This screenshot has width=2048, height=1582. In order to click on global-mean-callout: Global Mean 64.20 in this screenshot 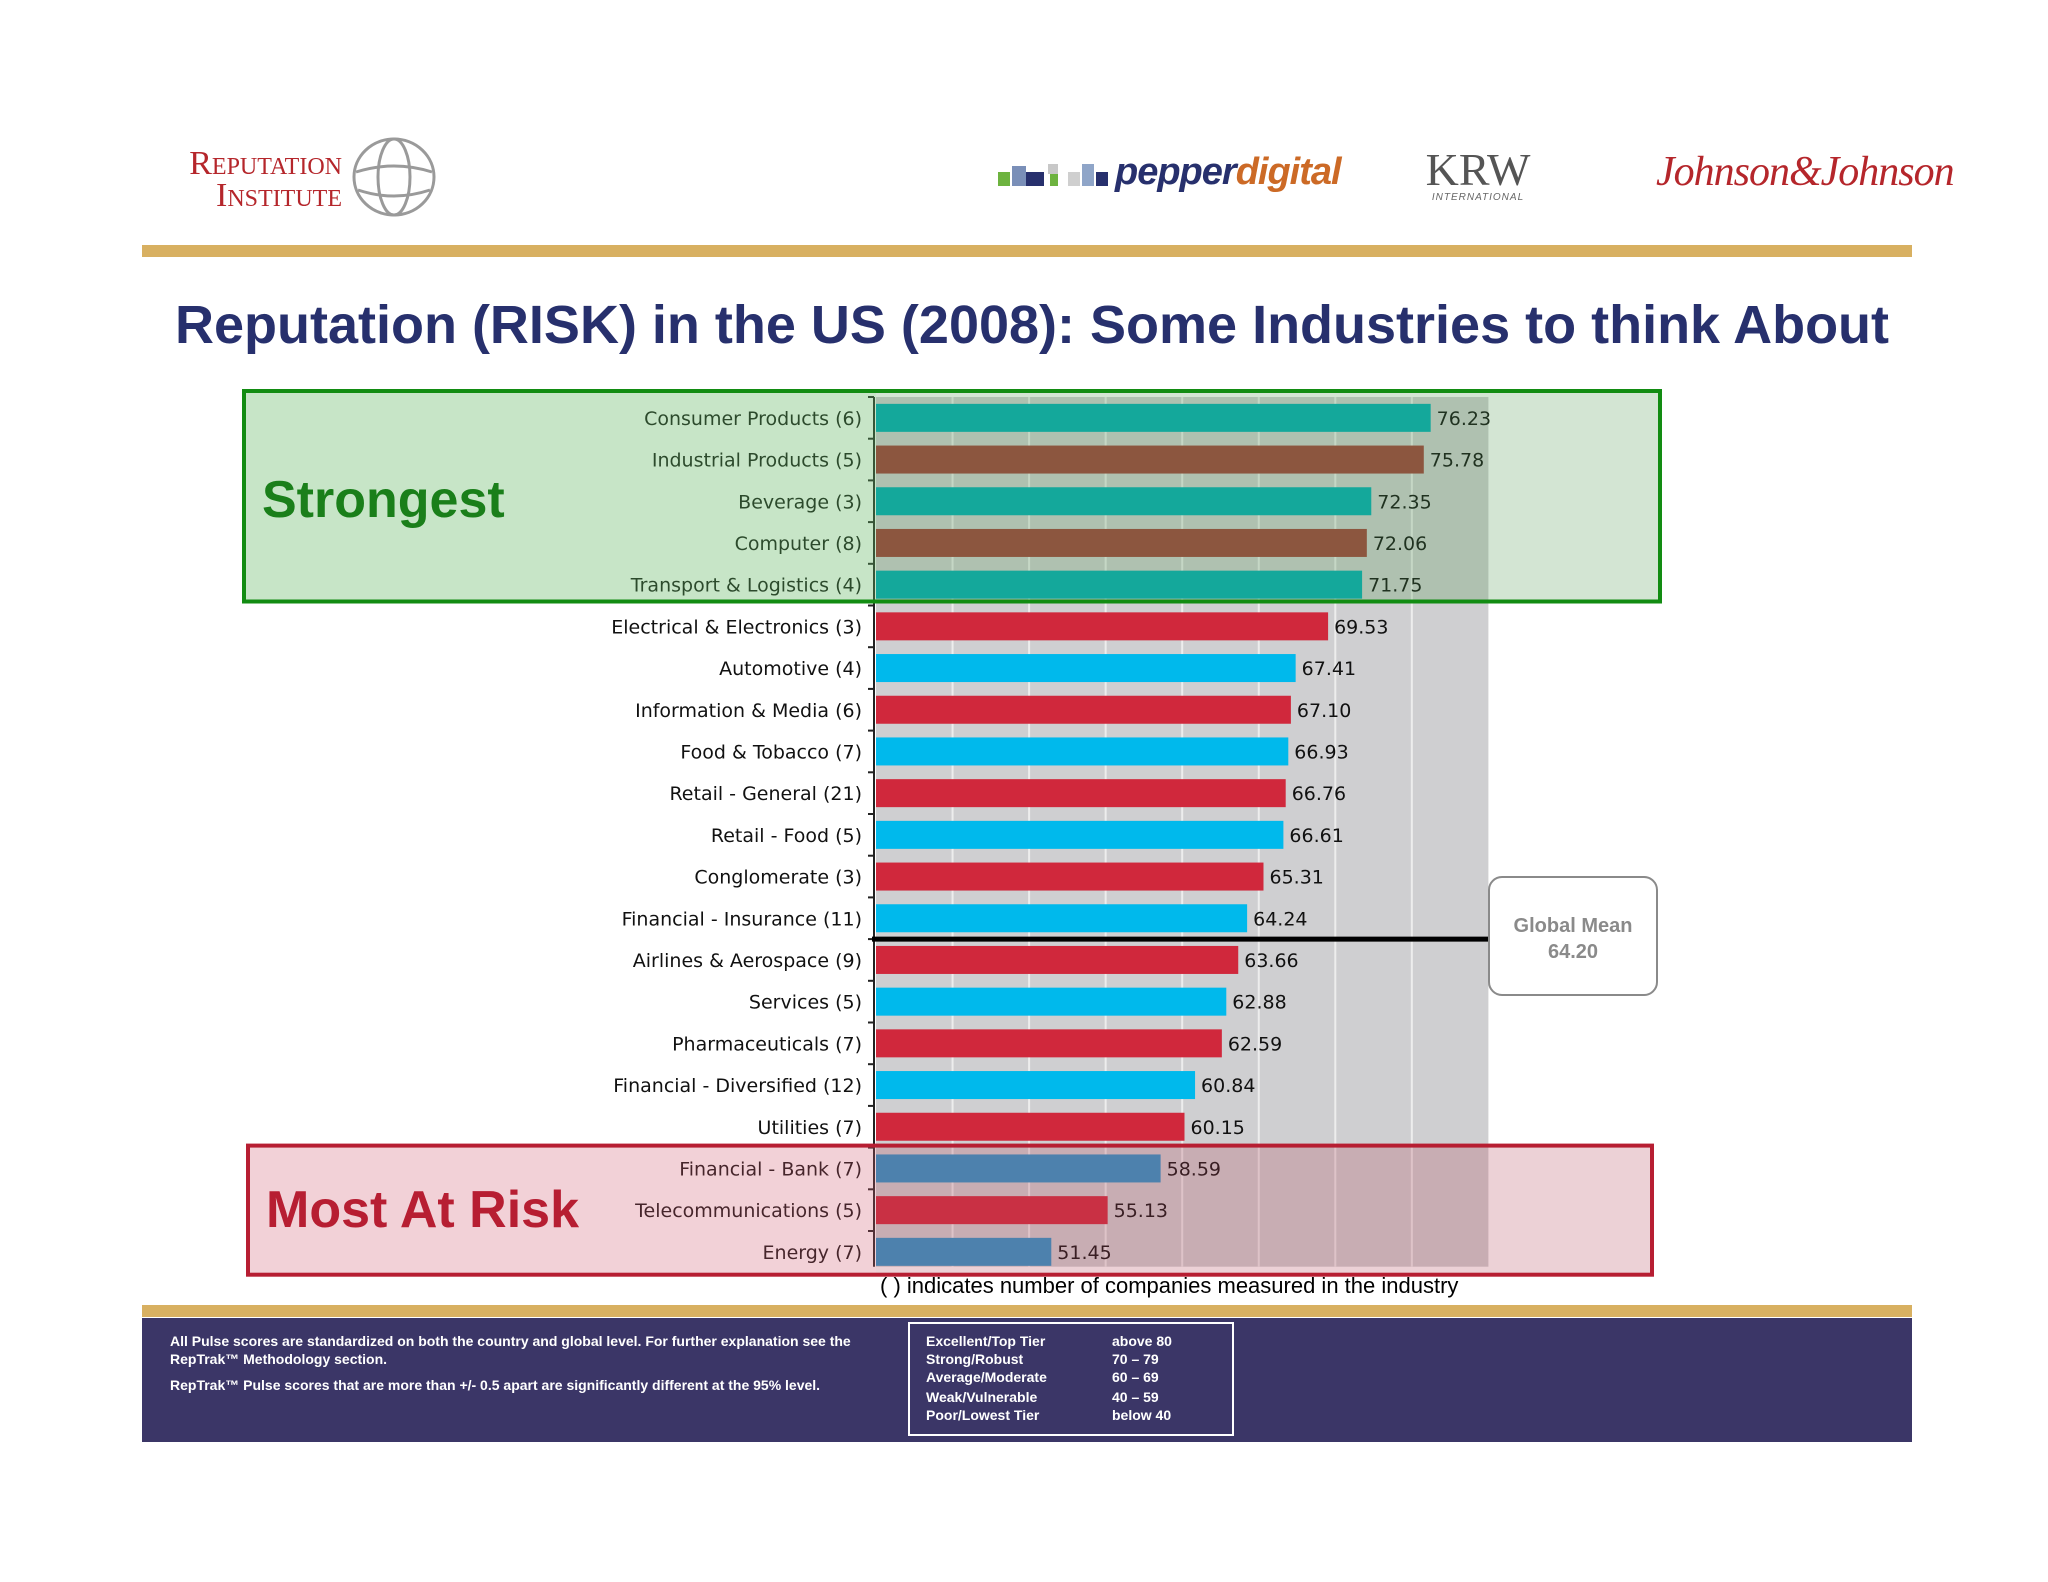, I will do `click(1573, 936)`.